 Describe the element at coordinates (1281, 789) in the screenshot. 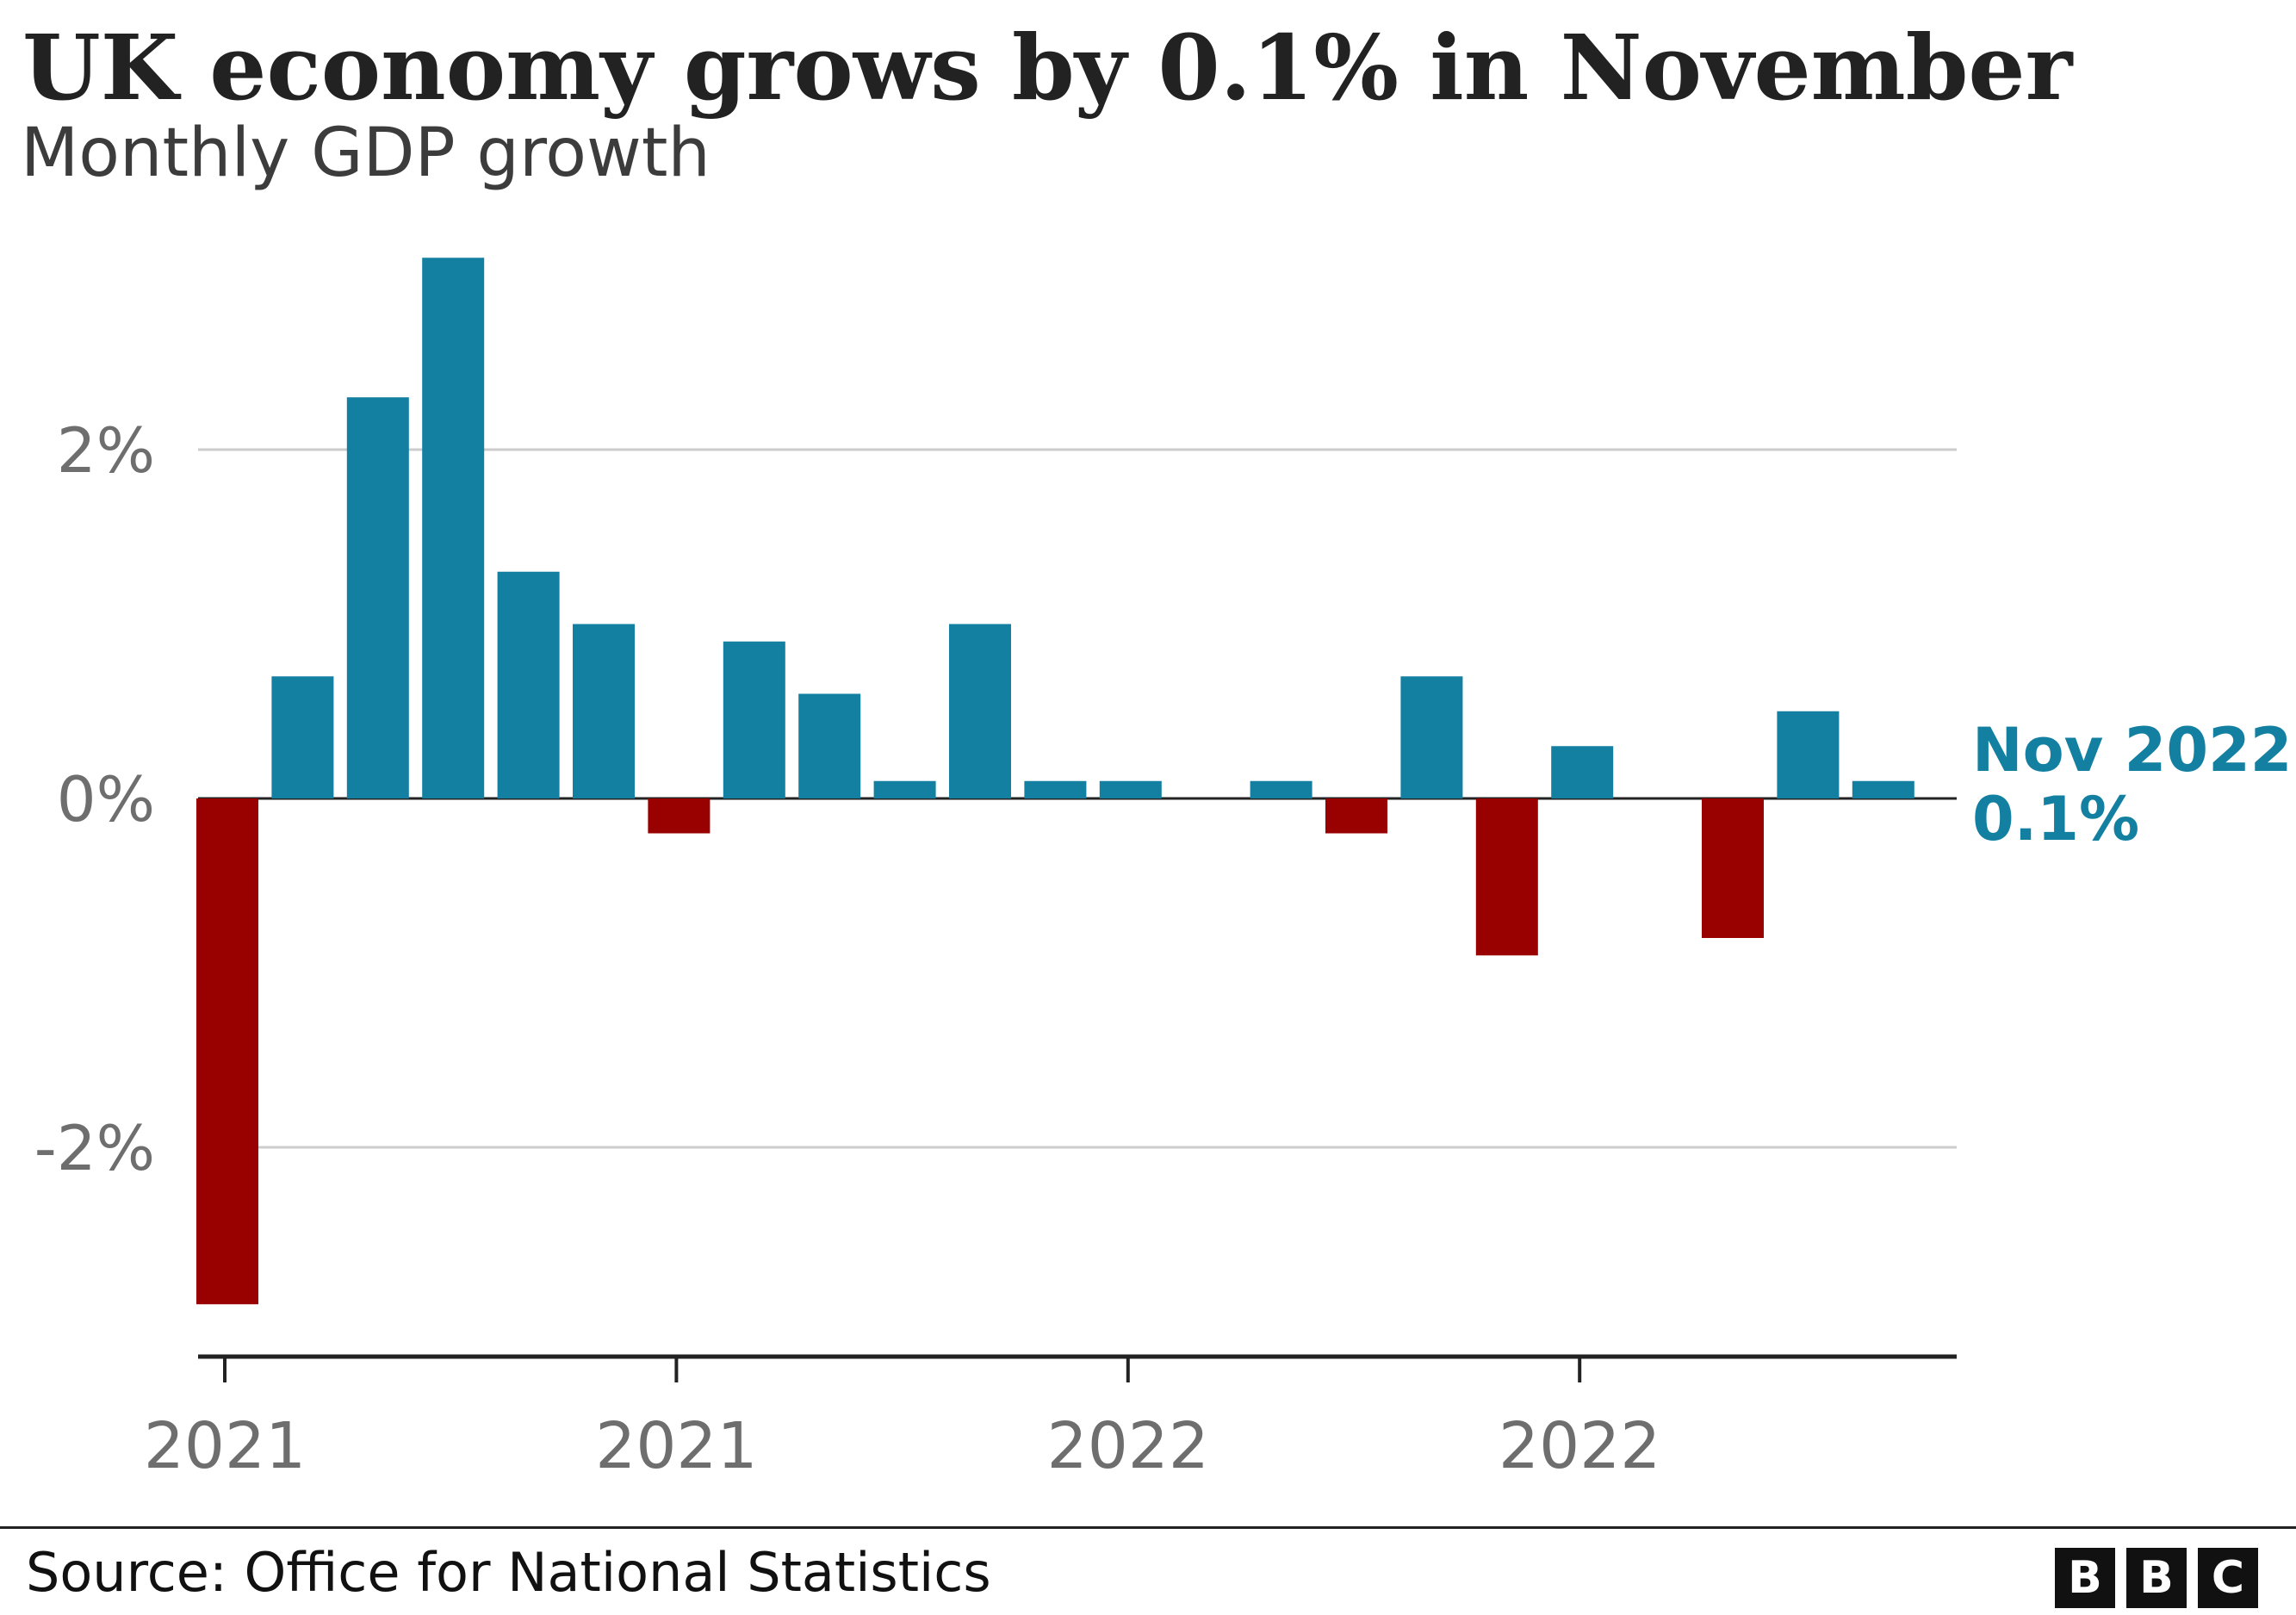

I see `bar-mar-2022` at that location.